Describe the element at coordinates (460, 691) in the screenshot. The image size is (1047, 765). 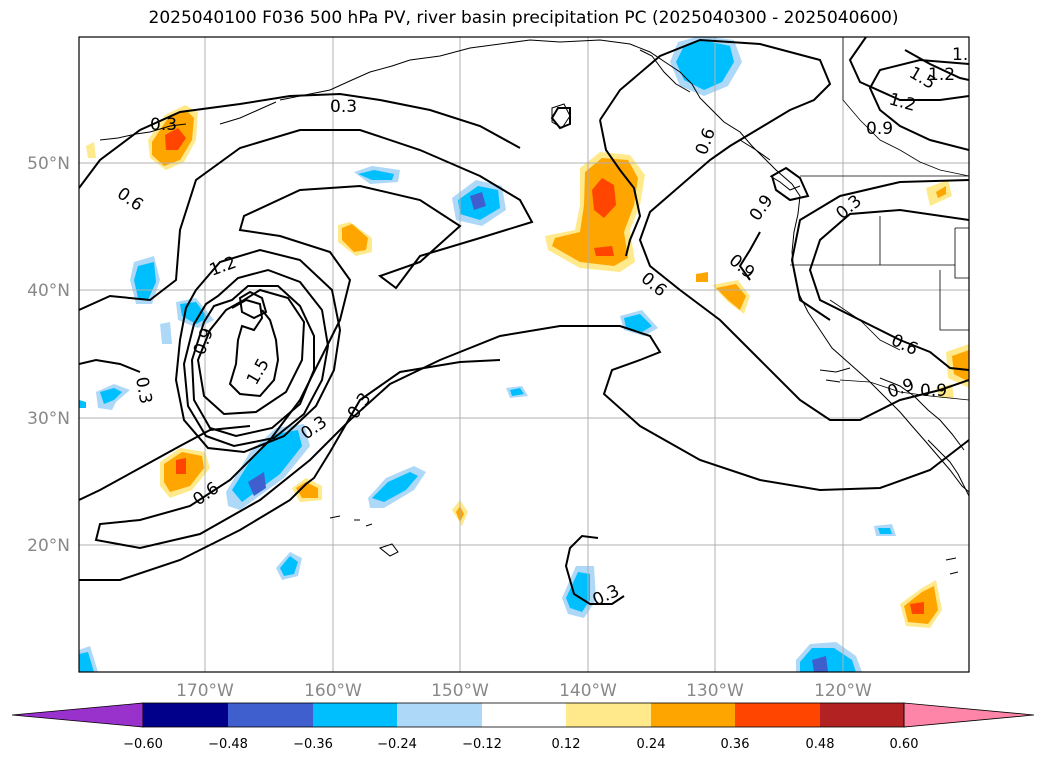
I see `lon-label: 150°W` at that location.